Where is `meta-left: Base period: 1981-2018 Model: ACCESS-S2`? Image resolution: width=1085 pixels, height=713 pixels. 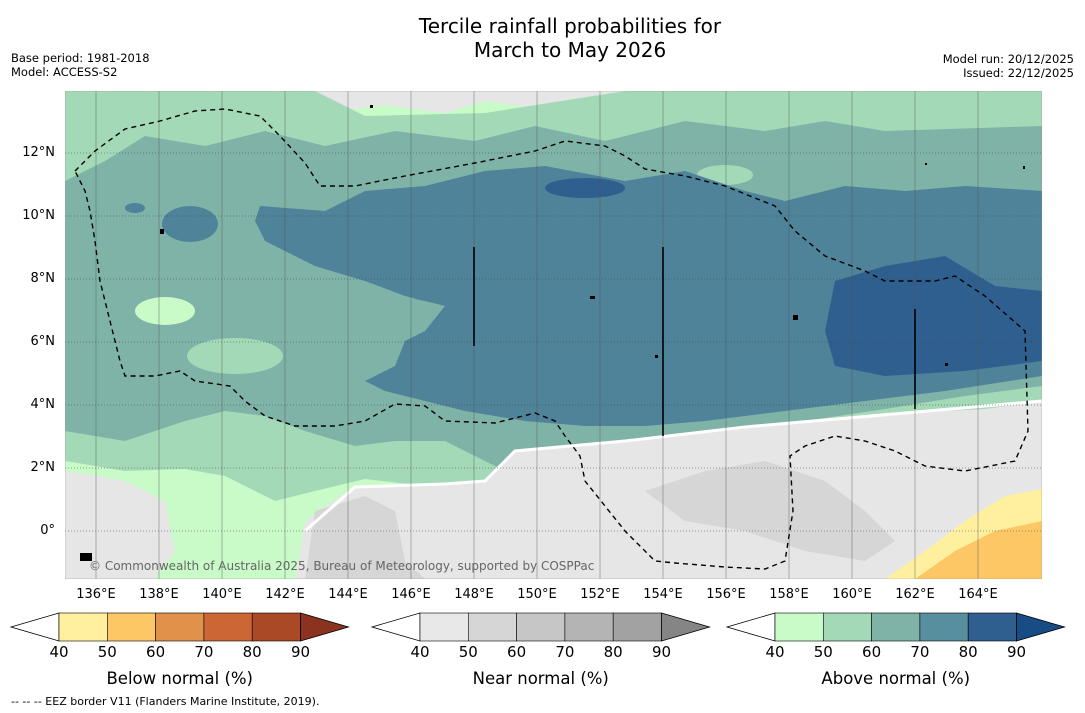
meta-left: Base period: 1981-2018 Model: ACCESS-S2 is located at coordinates (80, 65).